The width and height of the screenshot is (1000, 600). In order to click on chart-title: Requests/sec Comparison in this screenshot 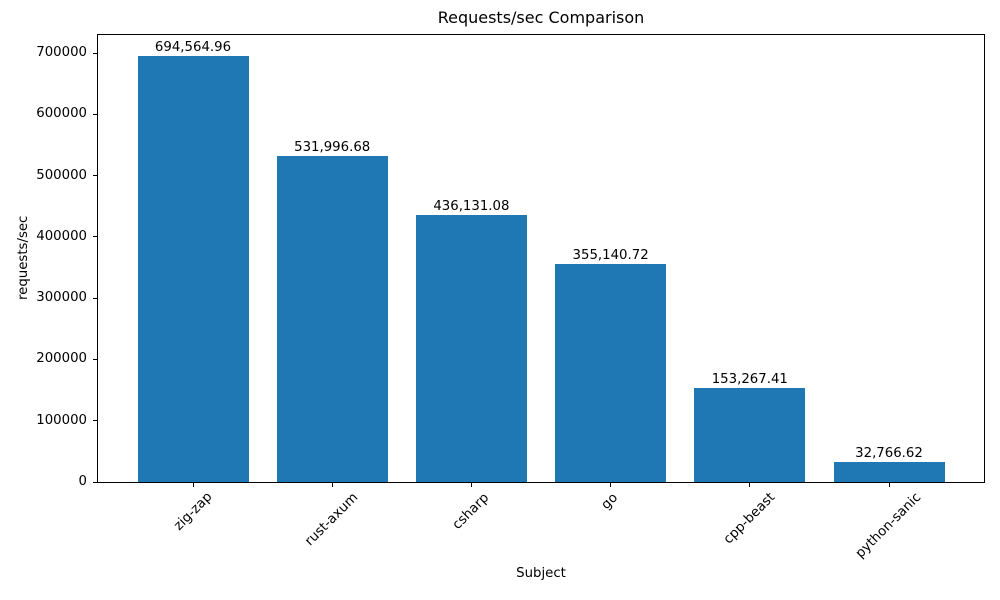, I will do `click(541, 17)`.